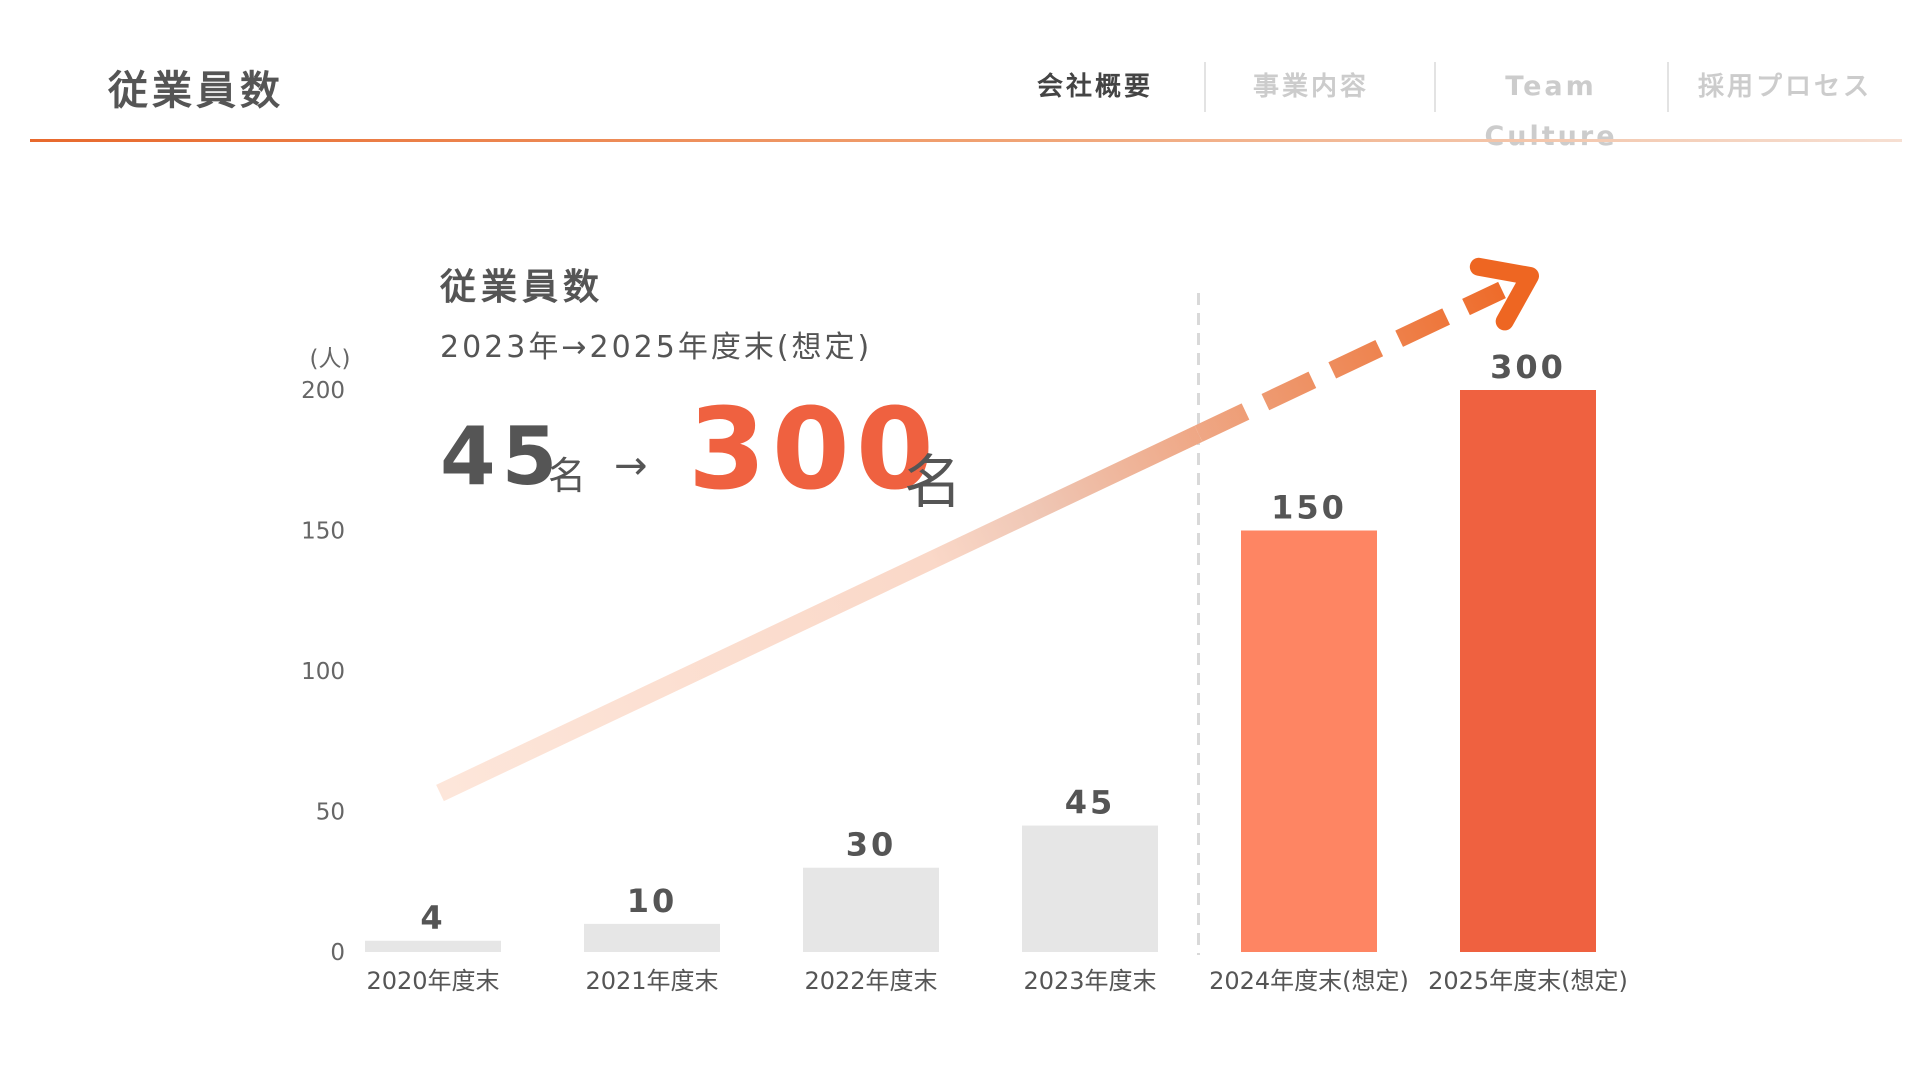 The image size is (1920, 1080). What do you see at coordinates (1309, 981) in the screenshot?
I see `category-label: 2024年度末(想定)` at bounding box center [1309, 981].